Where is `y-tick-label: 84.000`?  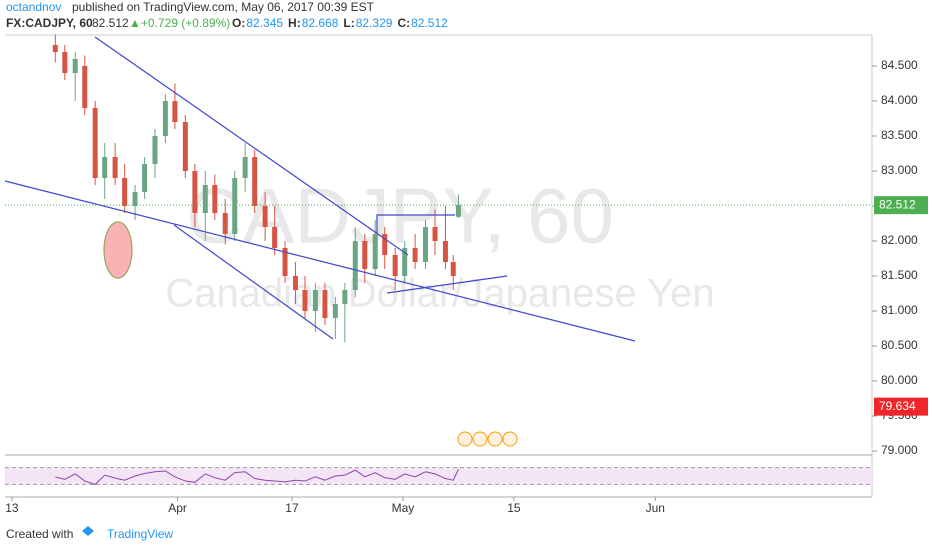 y-tick-label: 84.000 is located at coordinates (899, 100).